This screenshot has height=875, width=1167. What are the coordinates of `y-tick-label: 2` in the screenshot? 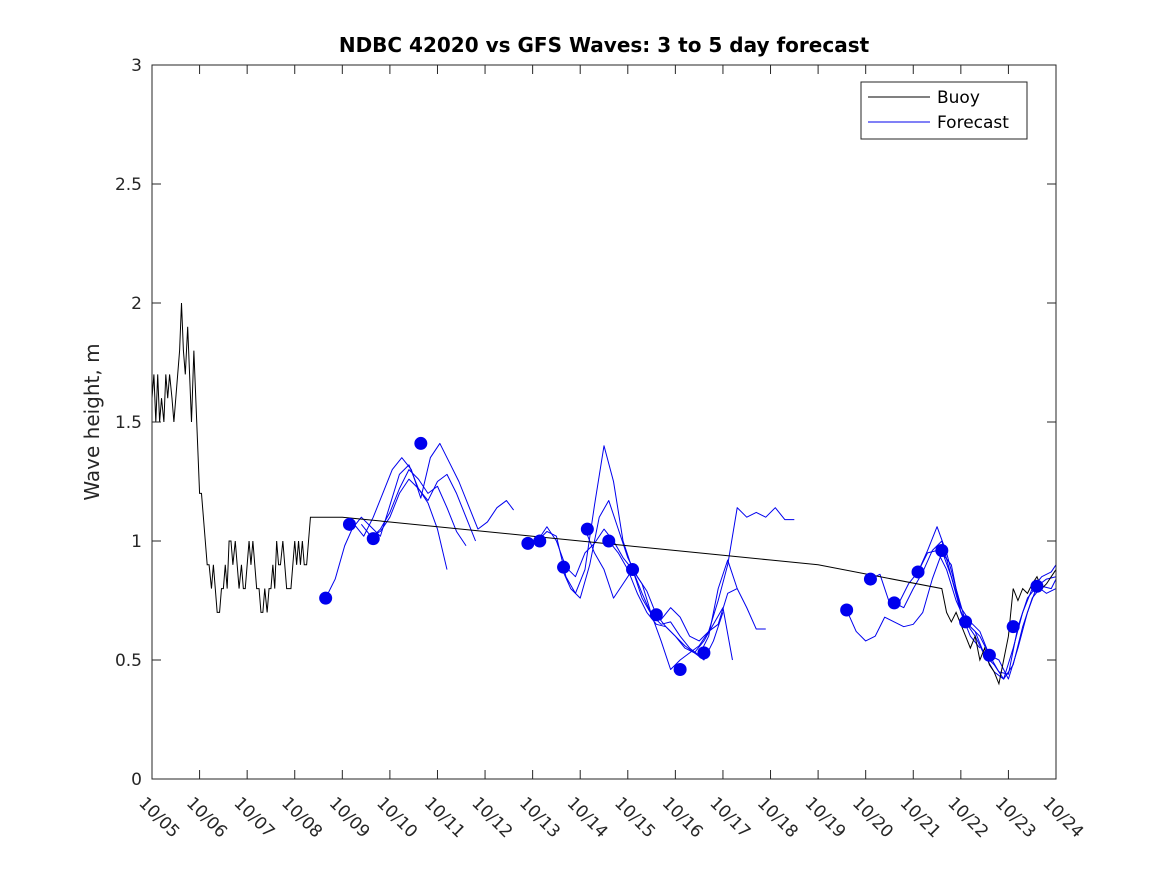 It's located at (136, 304).